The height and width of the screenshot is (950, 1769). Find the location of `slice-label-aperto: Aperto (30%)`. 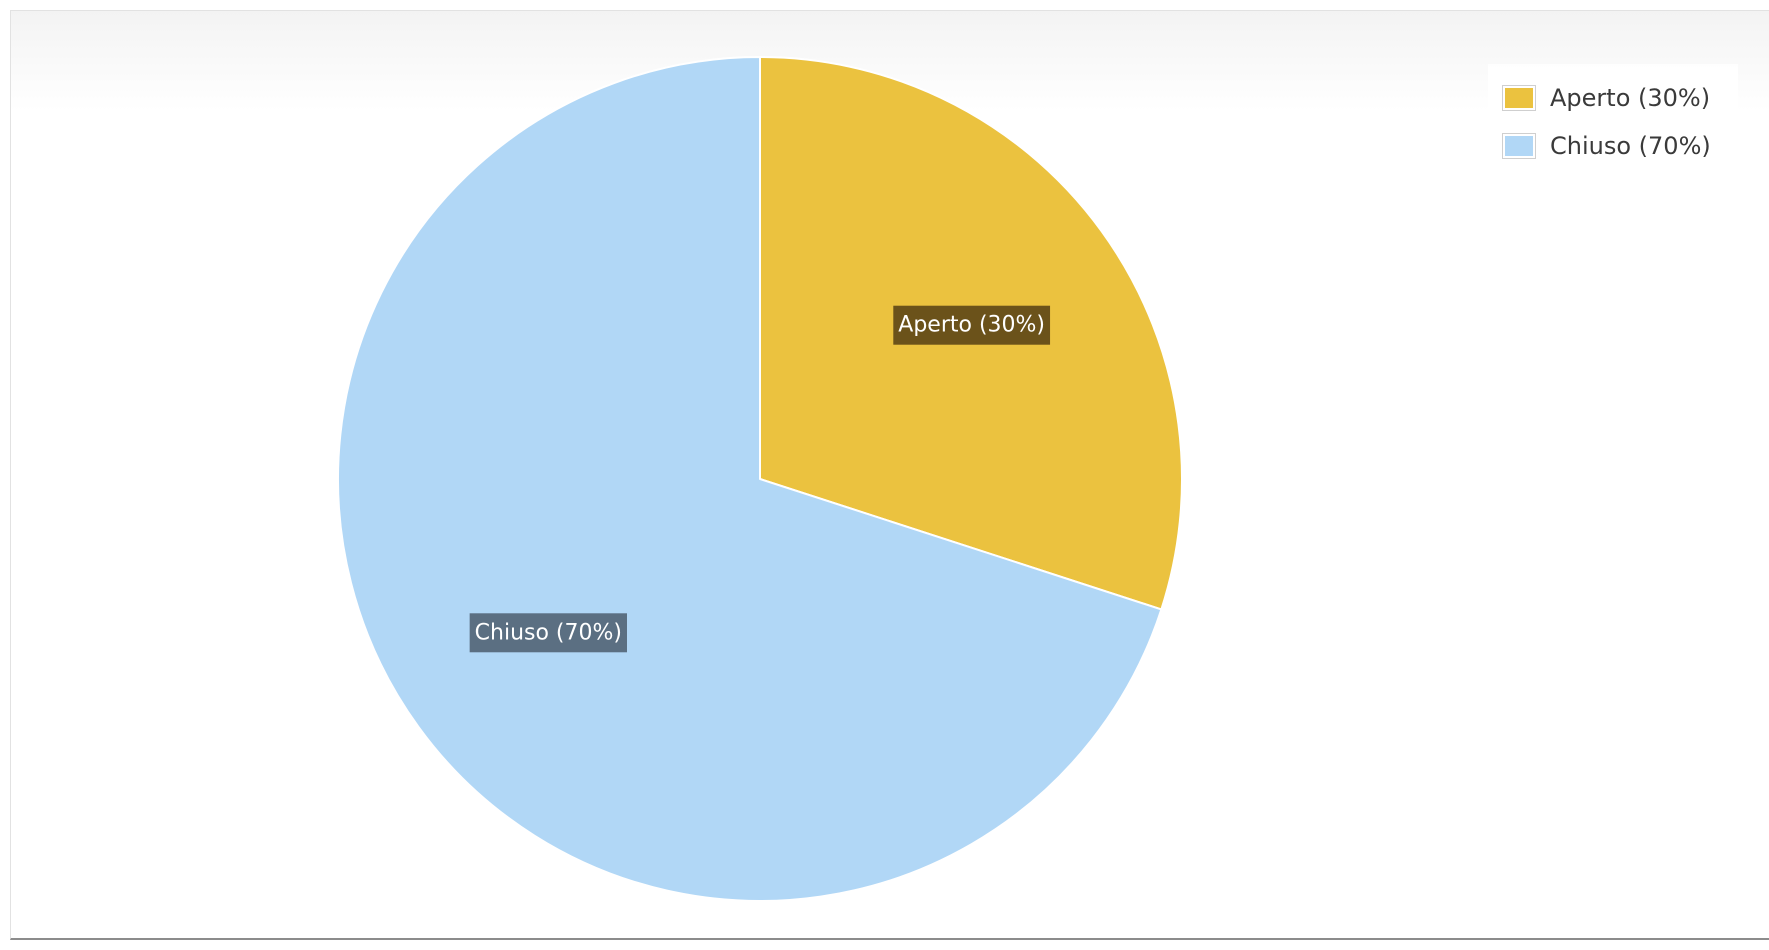

slice-label-aperto: Aperto (30%) is located at coordinates (972, 325).